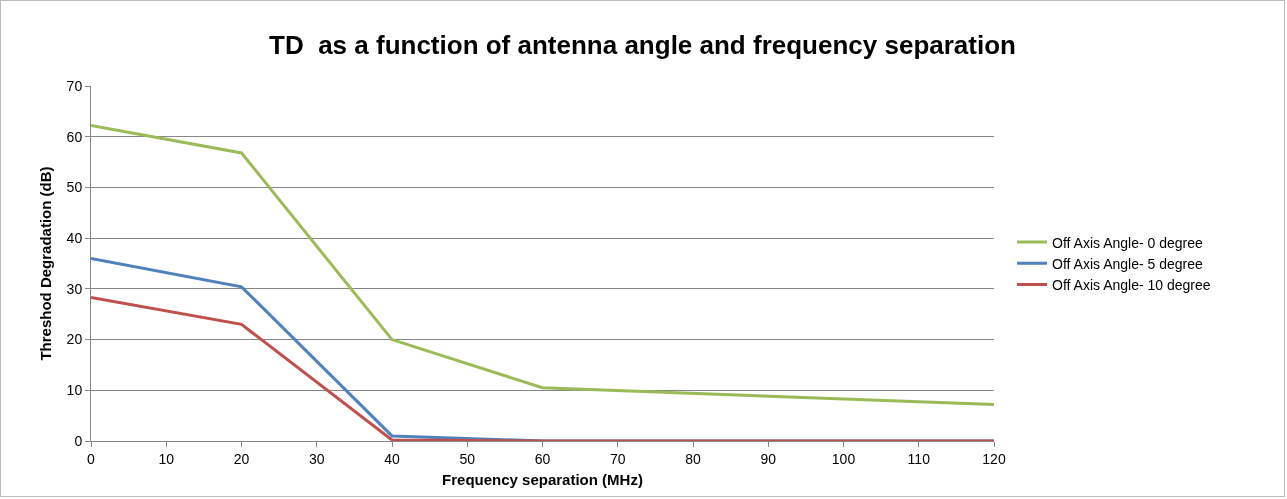 This screenshot has height=499, width=1287. What do you see at coordinates (74, 85) in the screenshot?
I see `y-tick-label: 70` at bounding box center [74, 85].